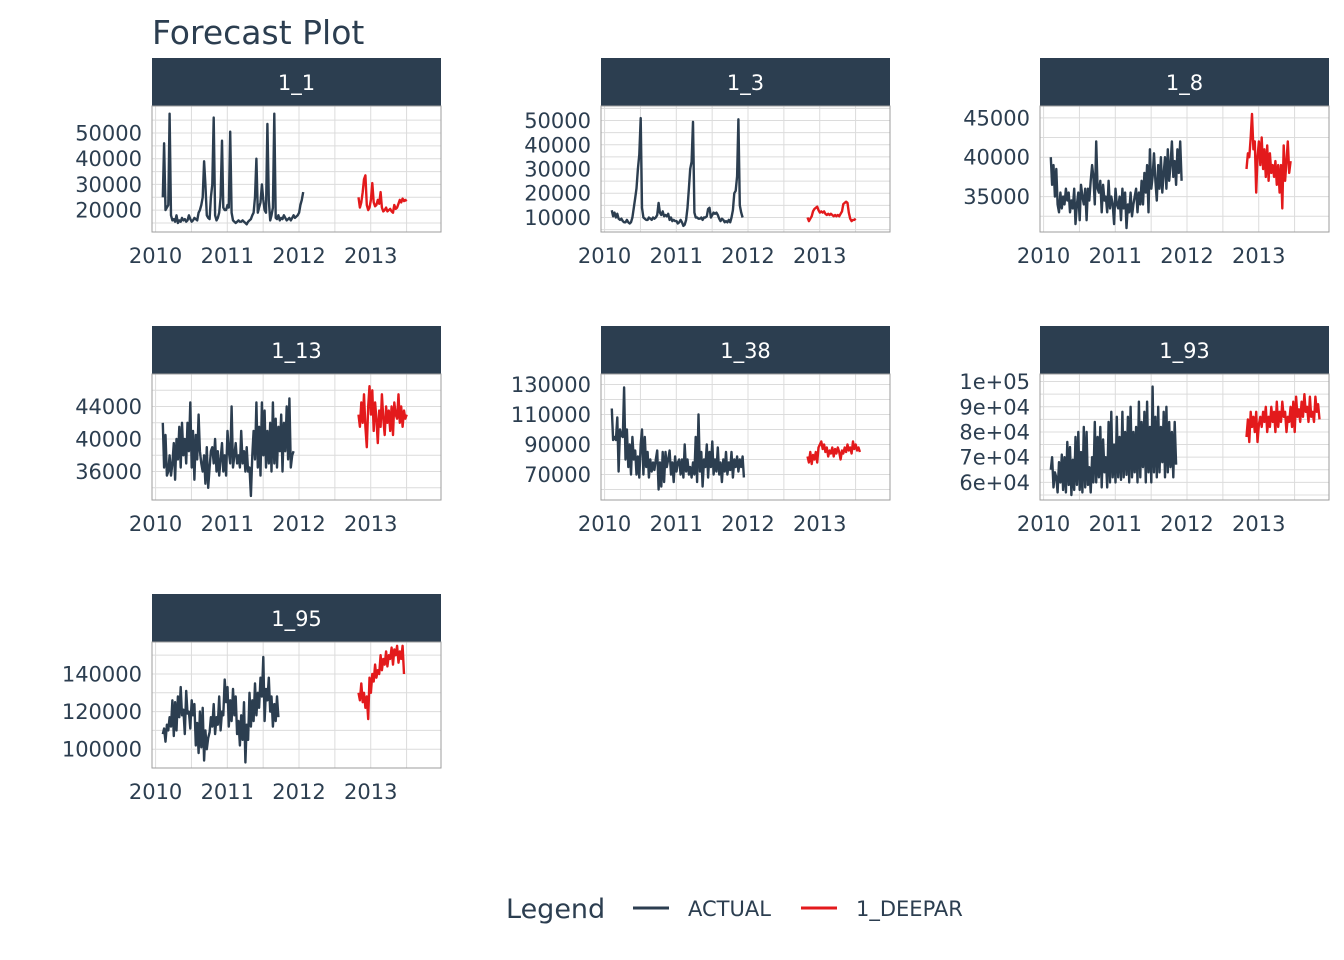  I want to click on y-tick-label: 8e+04, so click(994, 432).